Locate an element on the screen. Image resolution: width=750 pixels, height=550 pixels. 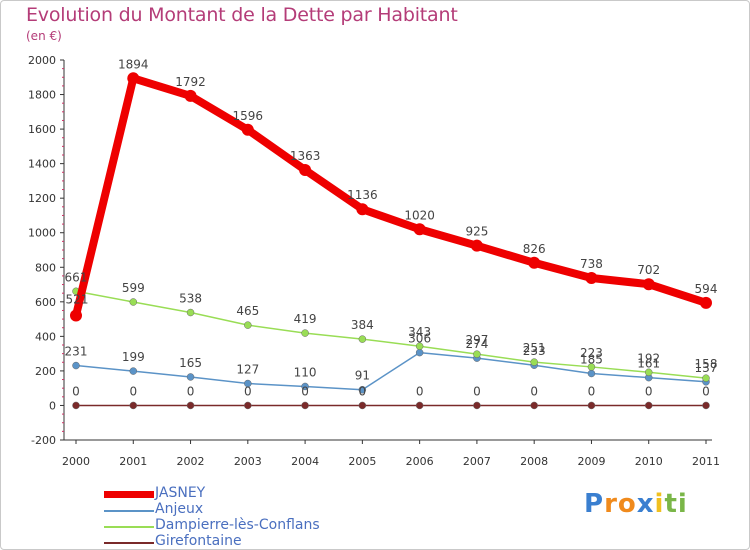
logo-letter-r: r is located at coordinates (611, 504).